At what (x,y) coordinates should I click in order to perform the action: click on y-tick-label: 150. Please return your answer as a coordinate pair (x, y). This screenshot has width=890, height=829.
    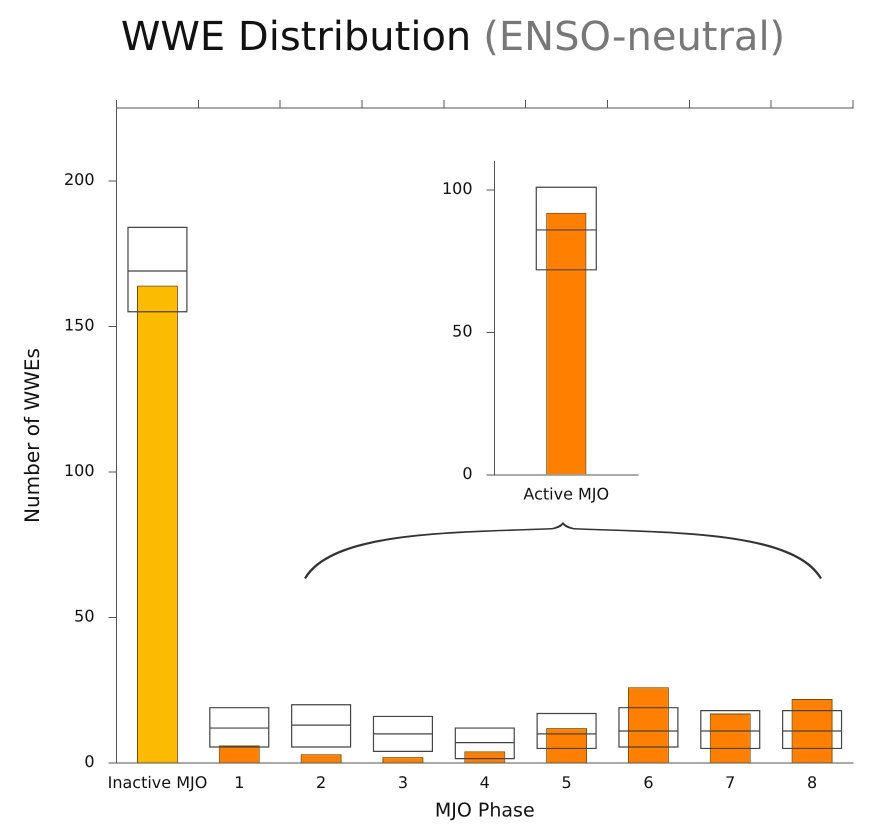
    Looking at the image, I should click on (79, 324).